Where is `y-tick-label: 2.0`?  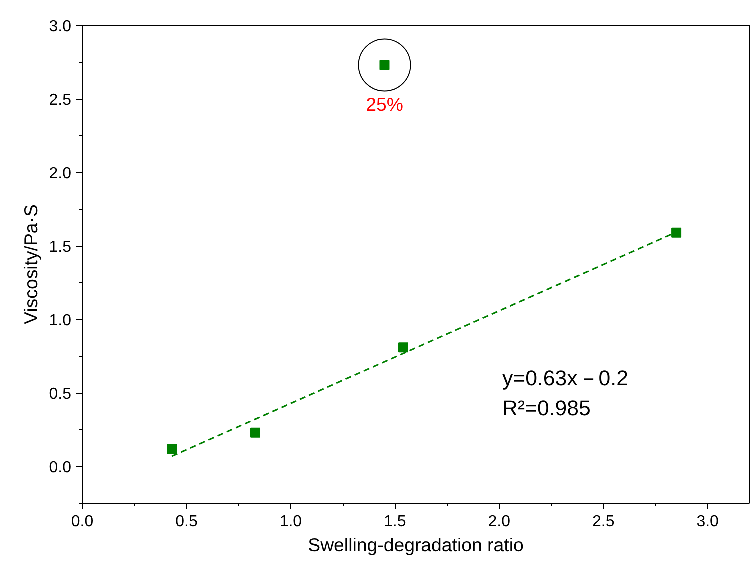 y-tick-label: 2.0 is located at coordinates (60, 174).